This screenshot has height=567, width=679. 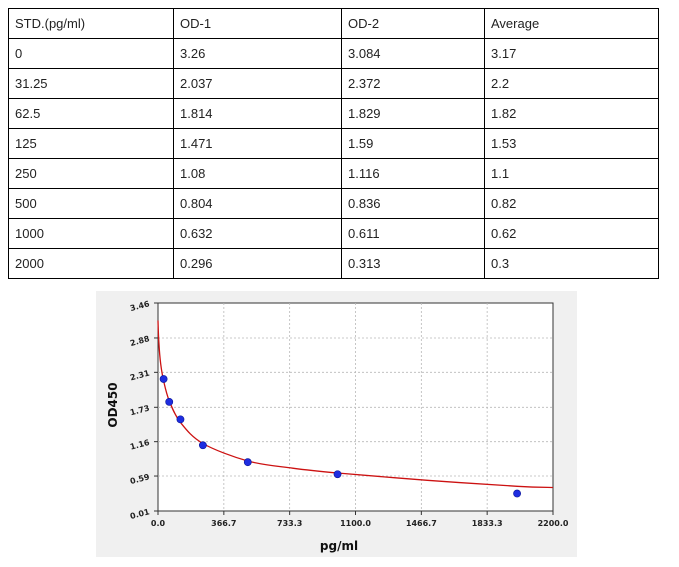 What do you see at coordinates (223, 523) in the screenshot?
I see `x-tick-label: 366.7` at bounding box center [223, 523].